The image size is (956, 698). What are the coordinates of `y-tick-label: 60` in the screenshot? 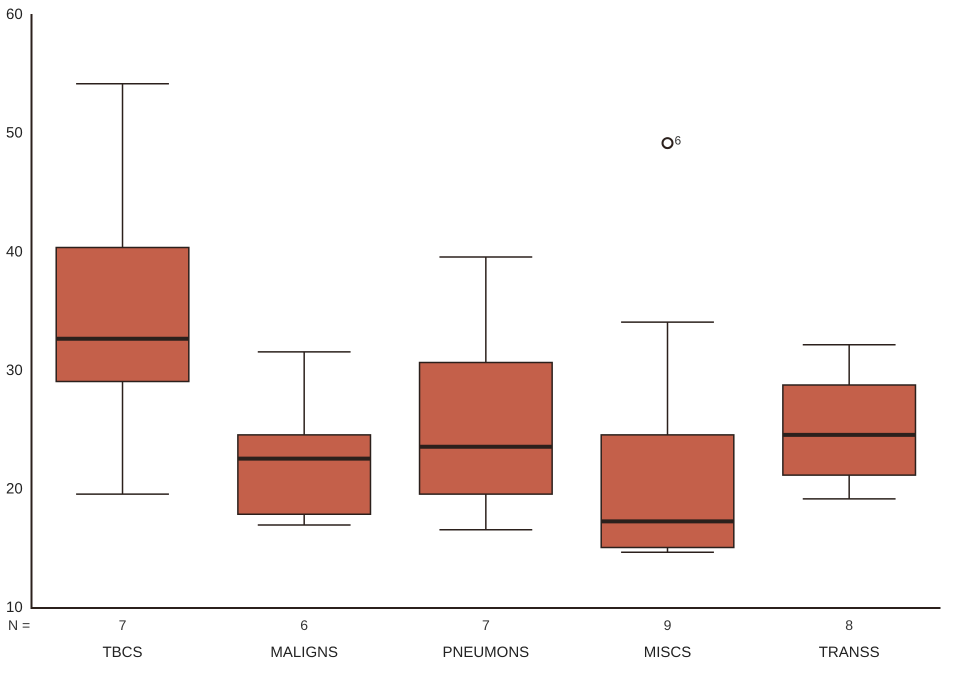 It's located at (14, 15).